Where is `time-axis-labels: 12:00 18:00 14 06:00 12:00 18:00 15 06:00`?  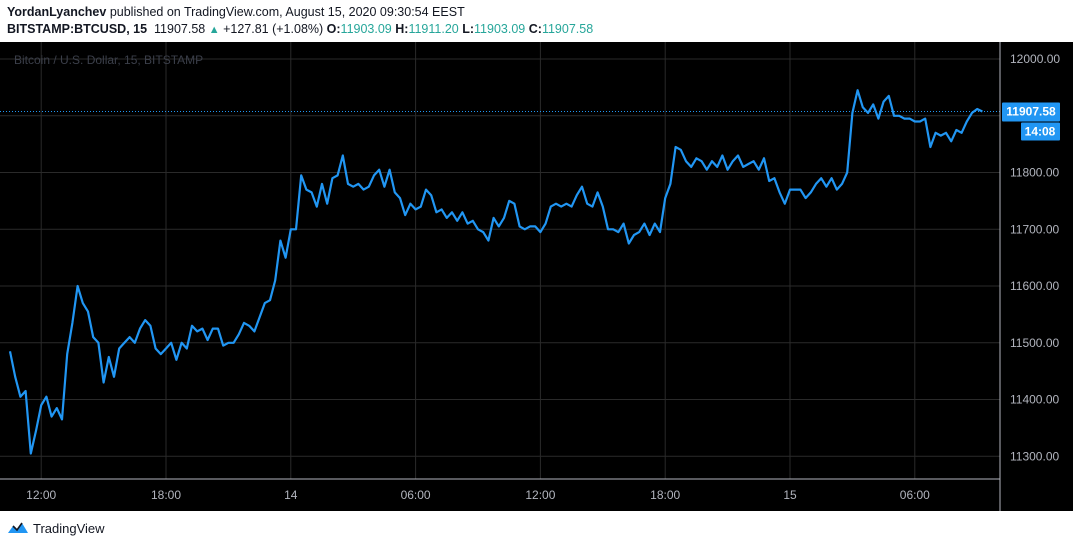
time-axis-labels: 12:00 18:00 14 06:00 12:00 18:00 15 06:00 is located at coordinates (478, 495).